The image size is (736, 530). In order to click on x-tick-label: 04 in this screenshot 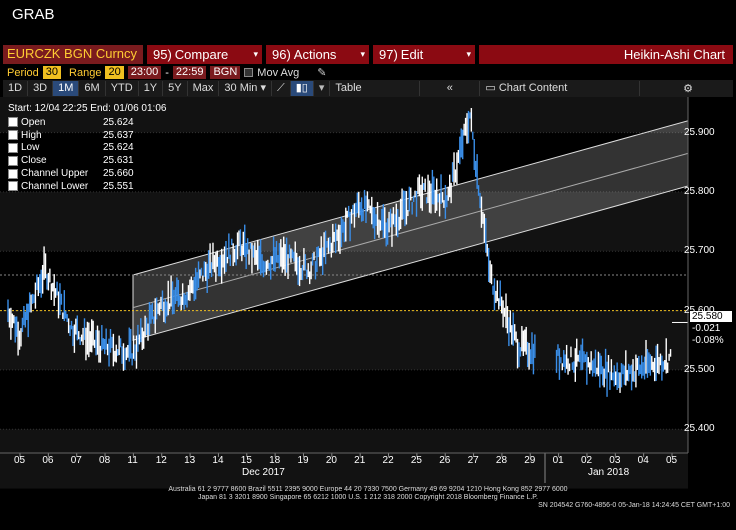, I will do `click(643, 460)`.